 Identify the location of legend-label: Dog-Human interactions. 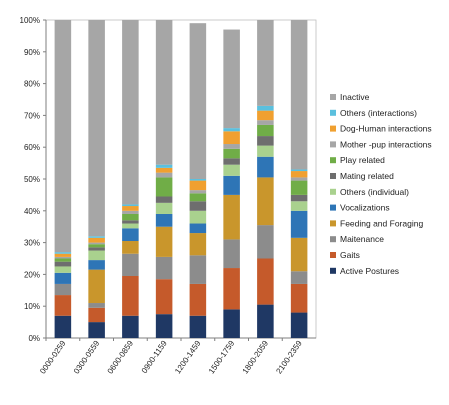
(386, 129).